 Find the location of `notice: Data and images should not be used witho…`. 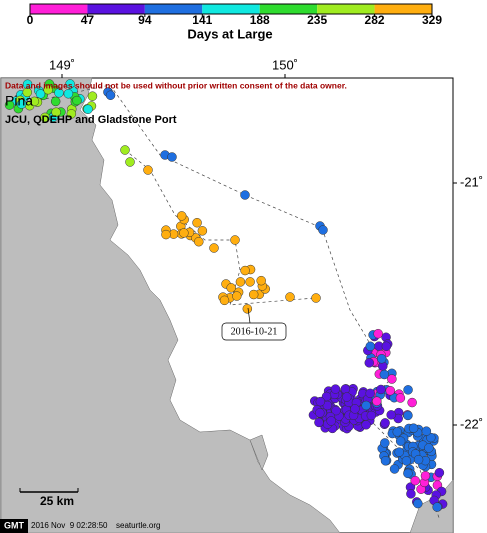

notice: Data and images should not be used witho… is located at coordinates (176, 85).